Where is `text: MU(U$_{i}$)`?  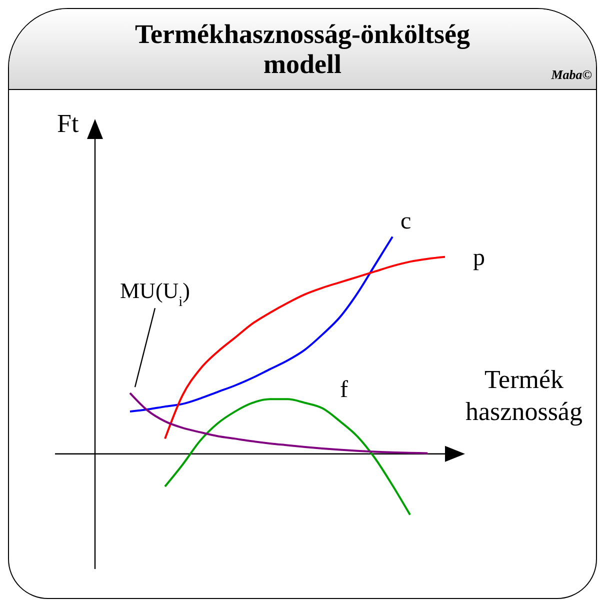
text: MU(U$_{i}$) is located at coordinates (155, 294).